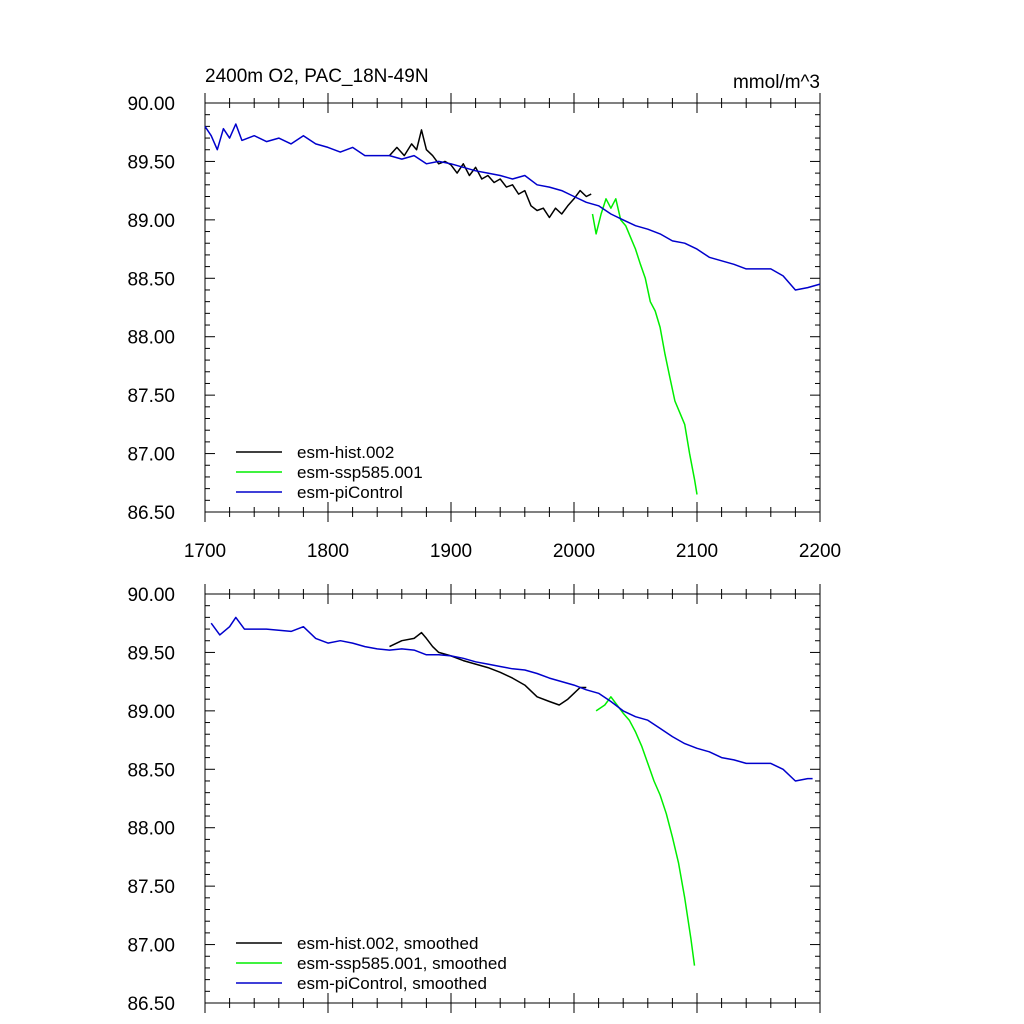 The image size is (1024, 1024). I want to click on x-tick-label: 1800, so click(328, 551).